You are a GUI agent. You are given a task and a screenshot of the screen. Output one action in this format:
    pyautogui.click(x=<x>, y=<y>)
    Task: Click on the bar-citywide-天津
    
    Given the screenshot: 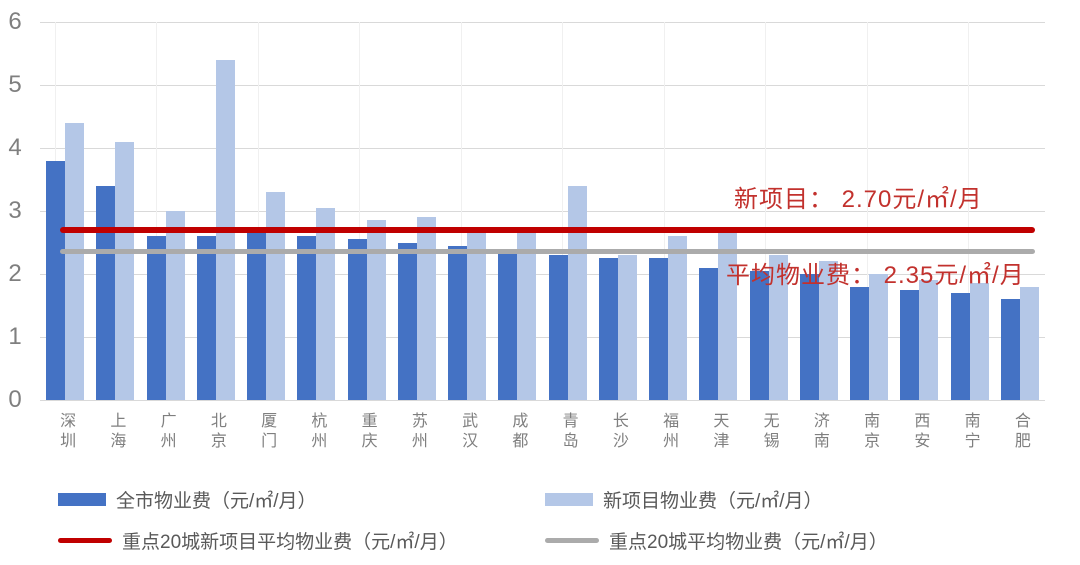 What is the action you would take?
    pyautogui.click(x=709, y=333)
    